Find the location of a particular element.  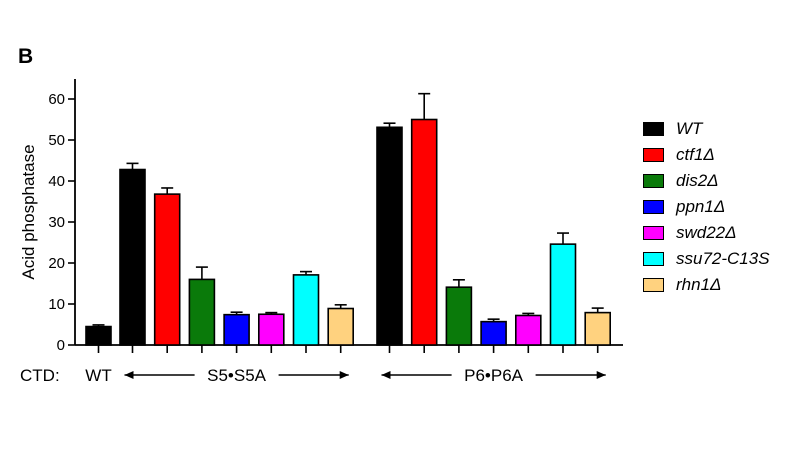

ctd-label: CTD: is located at coordinates (40, 375).